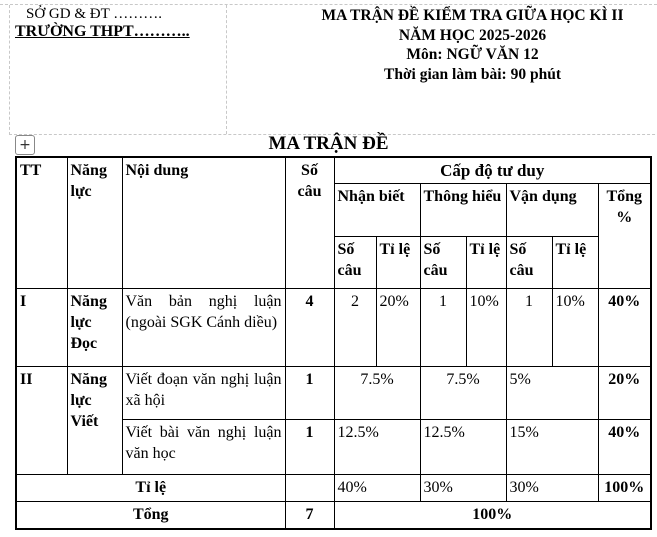  What do you see at coordinates (472, 15) in the screenshot?
I see `exam-title: MA TRẬN ĐỀ KIỂM TRA GIỮA HỌC KÌ II` at bounding box center [472, 15].